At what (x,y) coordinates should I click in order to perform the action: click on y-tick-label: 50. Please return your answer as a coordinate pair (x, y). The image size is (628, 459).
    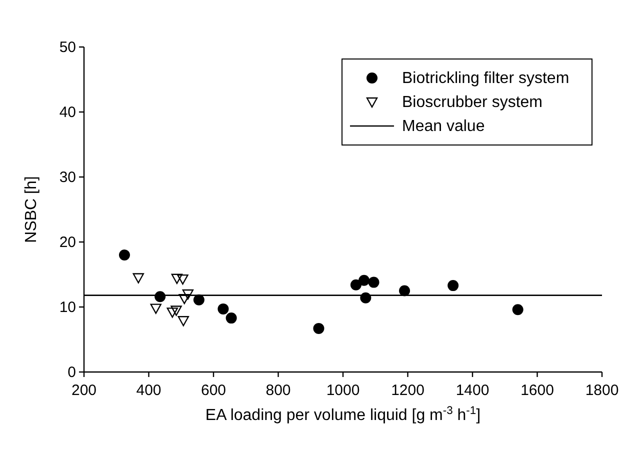
    Looking at the image, I should click on (67, 47).